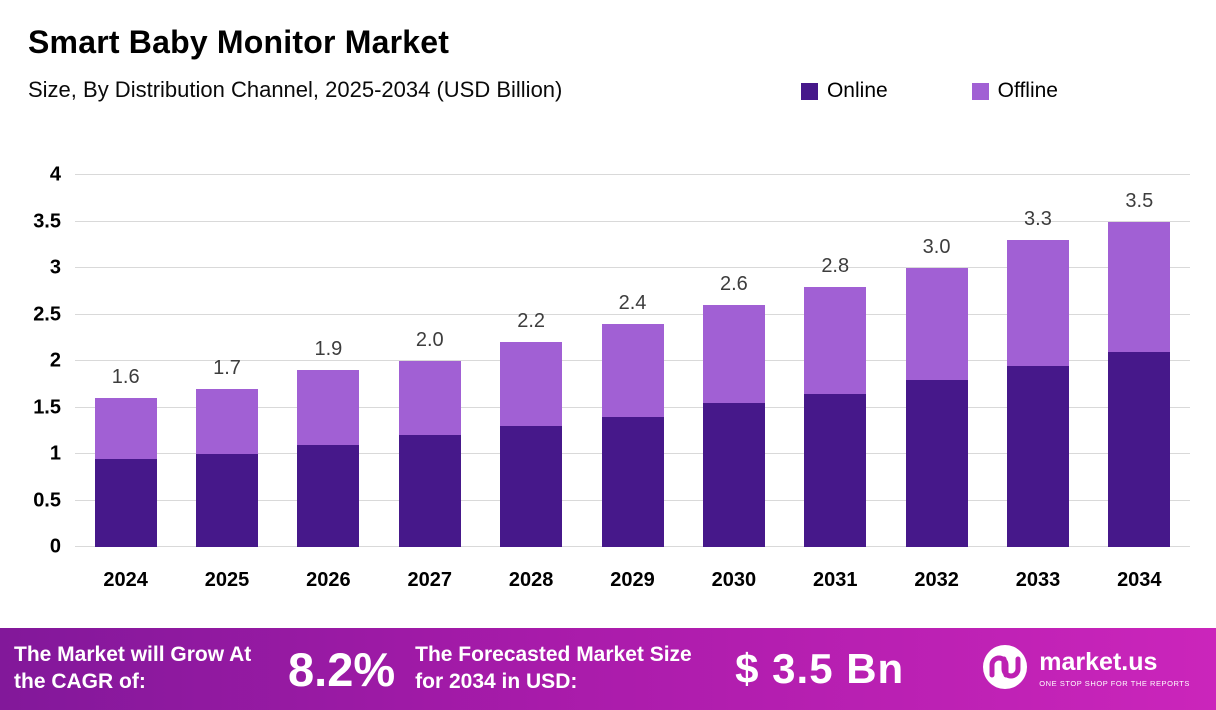 This screenshot has width=1216, height=710. I want to click on x-axis-label: 2030, so click(734, 580).